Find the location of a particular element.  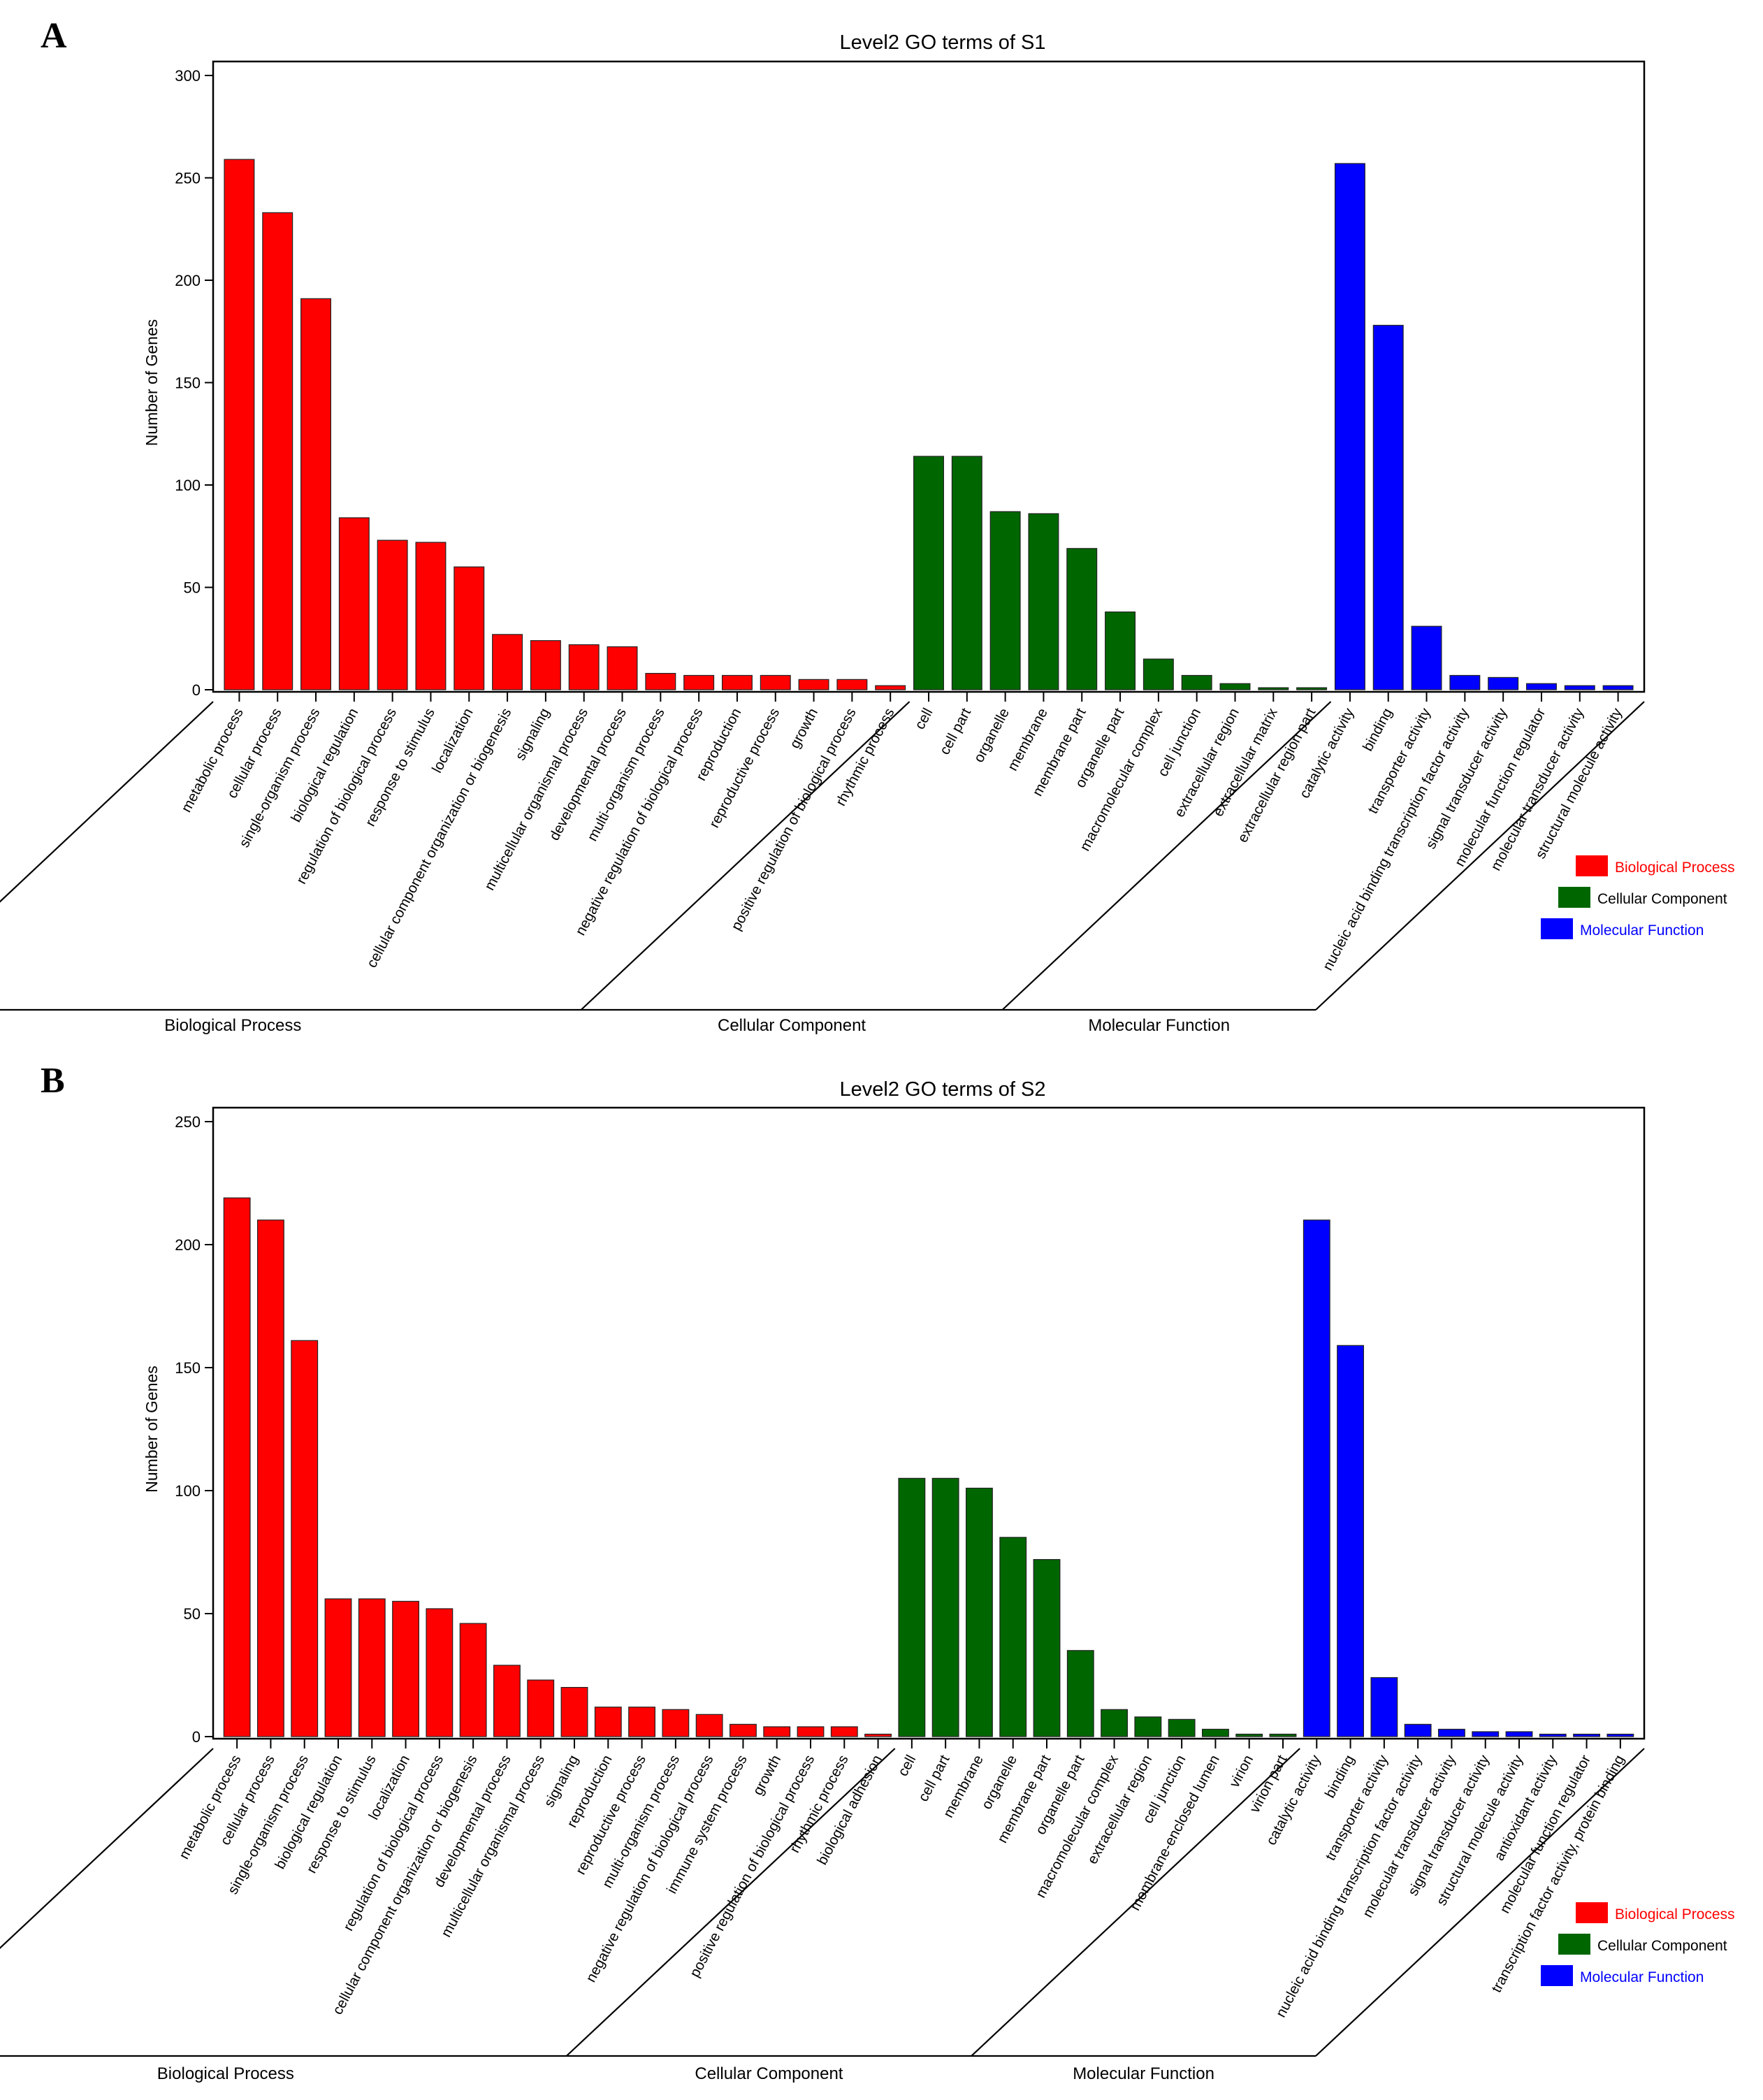

x-tick-label: response to stimulus is located at coordinates (400, 768).